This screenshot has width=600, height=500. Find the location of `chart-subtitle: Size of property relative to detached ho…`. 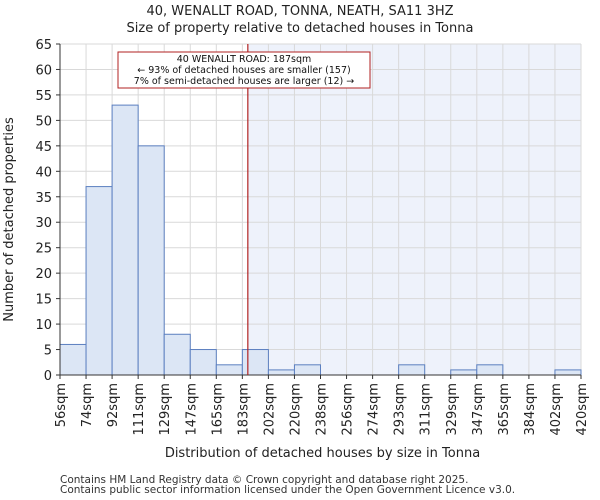

chart-subtitle: Size of property relative to detached ho… is located at coordinates (300, 28).